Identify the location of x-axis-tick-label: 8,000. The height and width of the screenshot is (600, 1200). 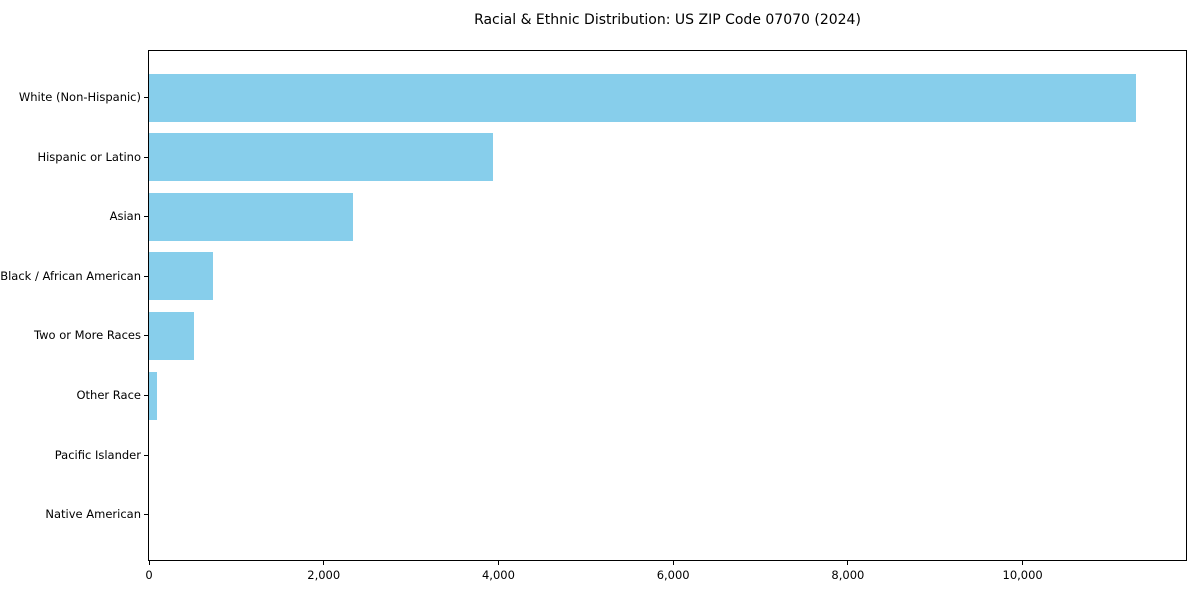
(848, 575).